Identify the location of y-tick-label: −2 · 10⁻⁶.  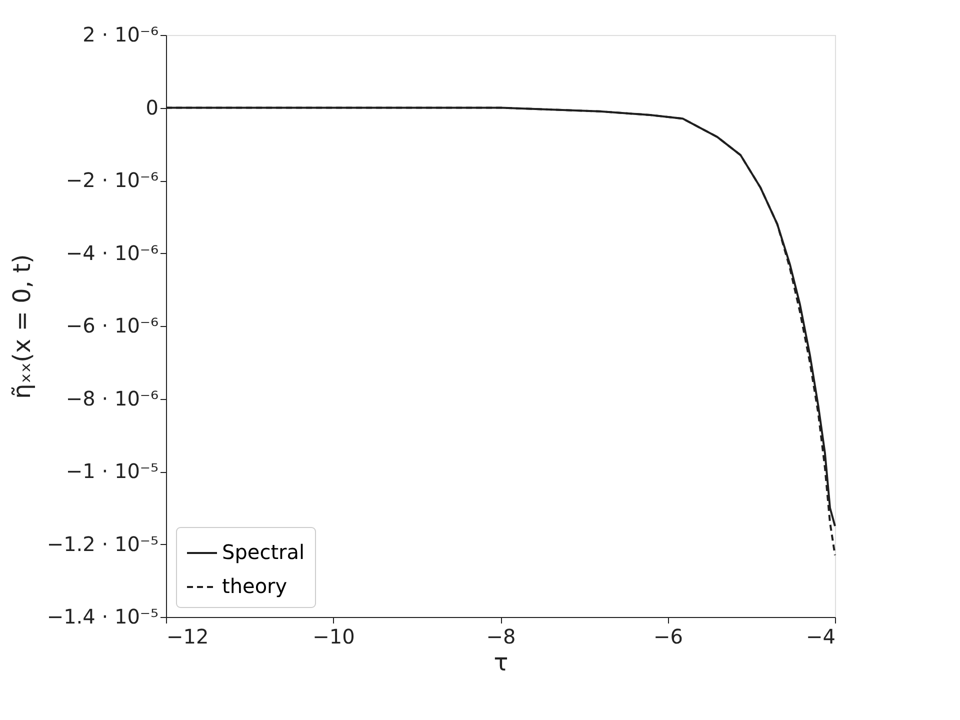
(112, 180).